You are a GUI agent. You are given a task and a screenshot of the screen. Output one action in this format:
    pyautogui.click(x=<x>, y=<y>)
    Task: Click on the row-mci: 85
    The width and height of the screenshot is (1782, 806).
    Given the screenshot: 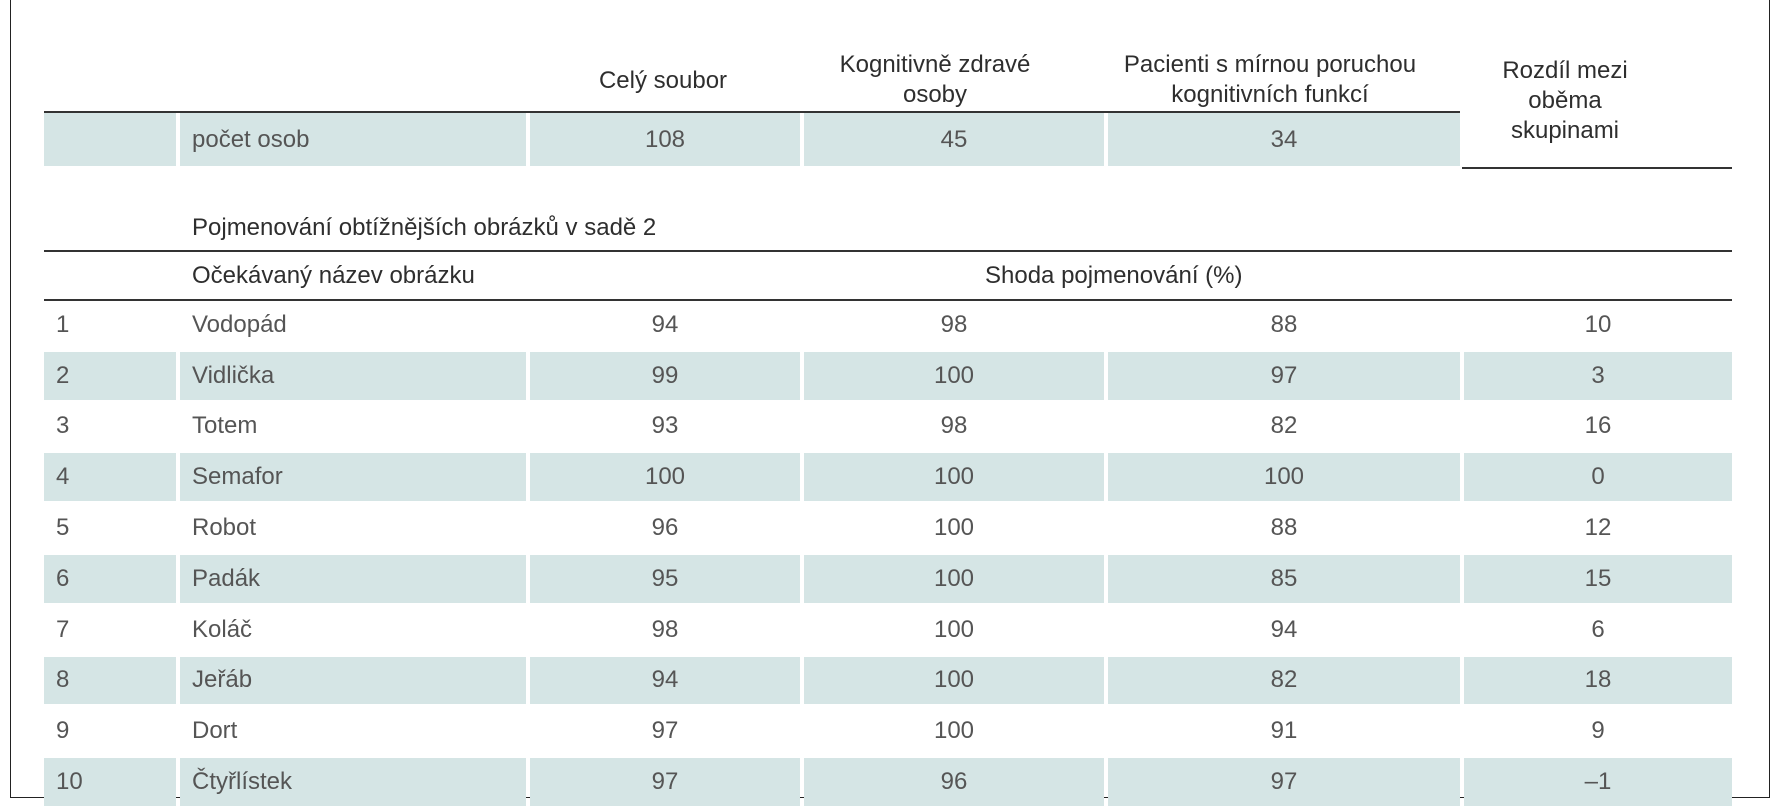 What is the action you would take?
    pyautogui.click(x=1284, y=579)
    